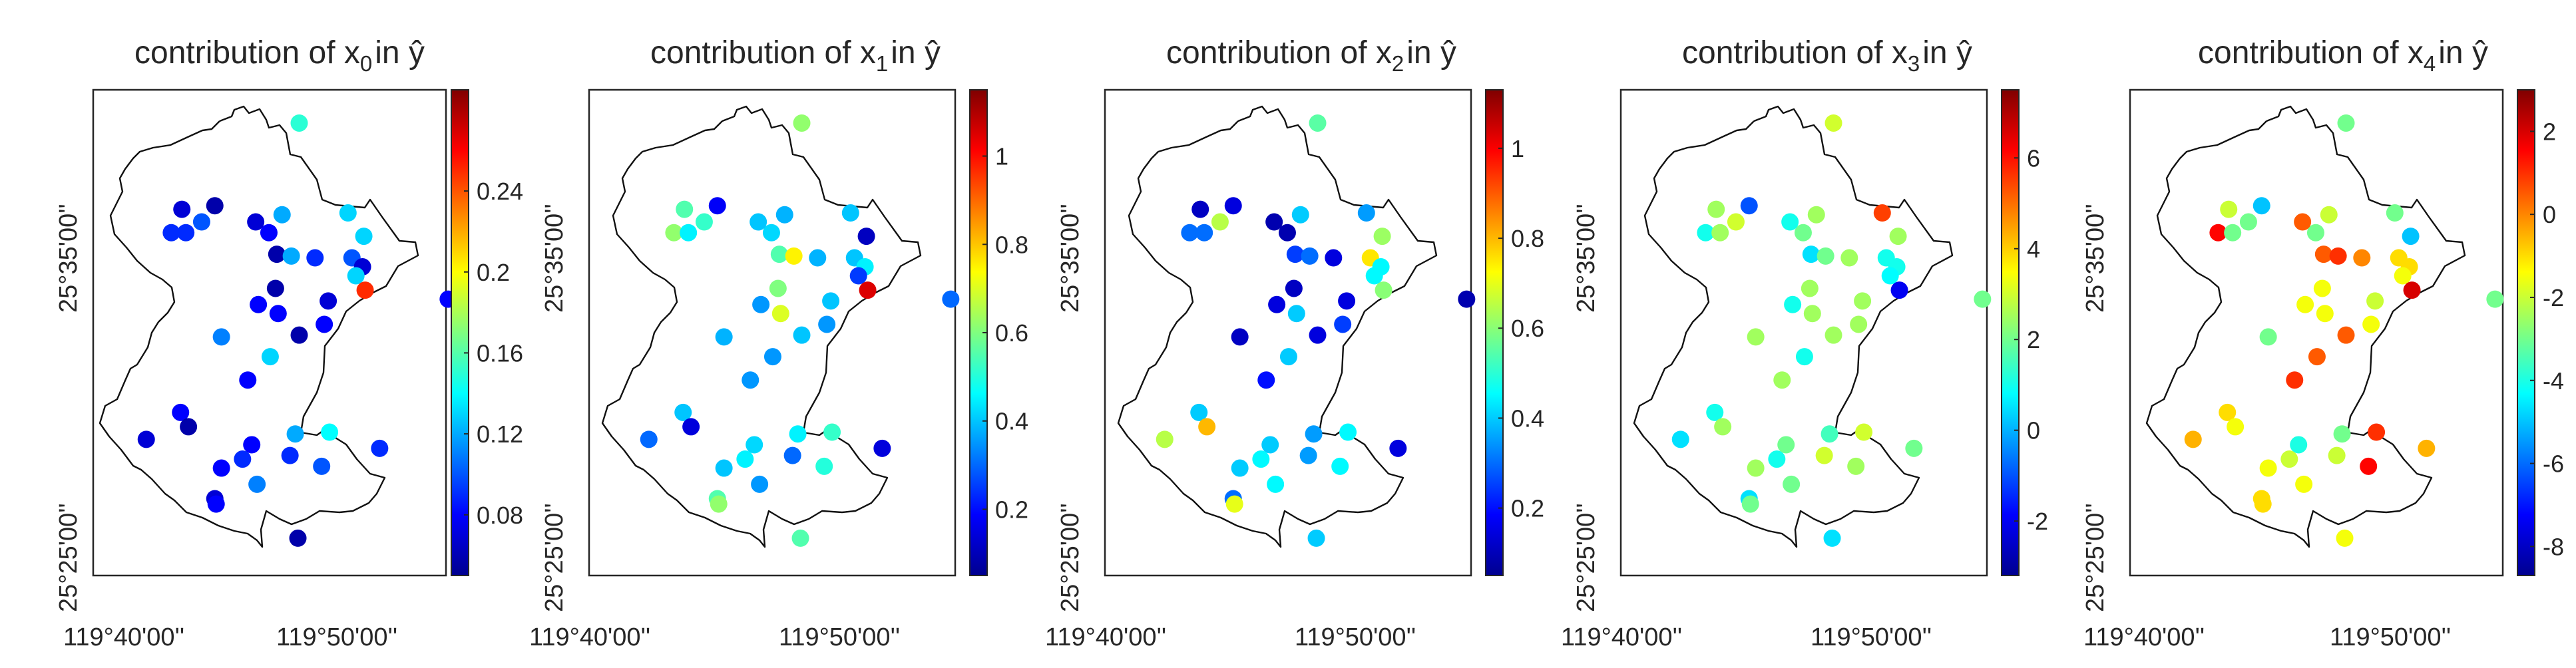 The image size is (2576, 668). Describe the element at coordinates (2010, 332) in the screenshot. I see `panel-3-colorbar` at that location.